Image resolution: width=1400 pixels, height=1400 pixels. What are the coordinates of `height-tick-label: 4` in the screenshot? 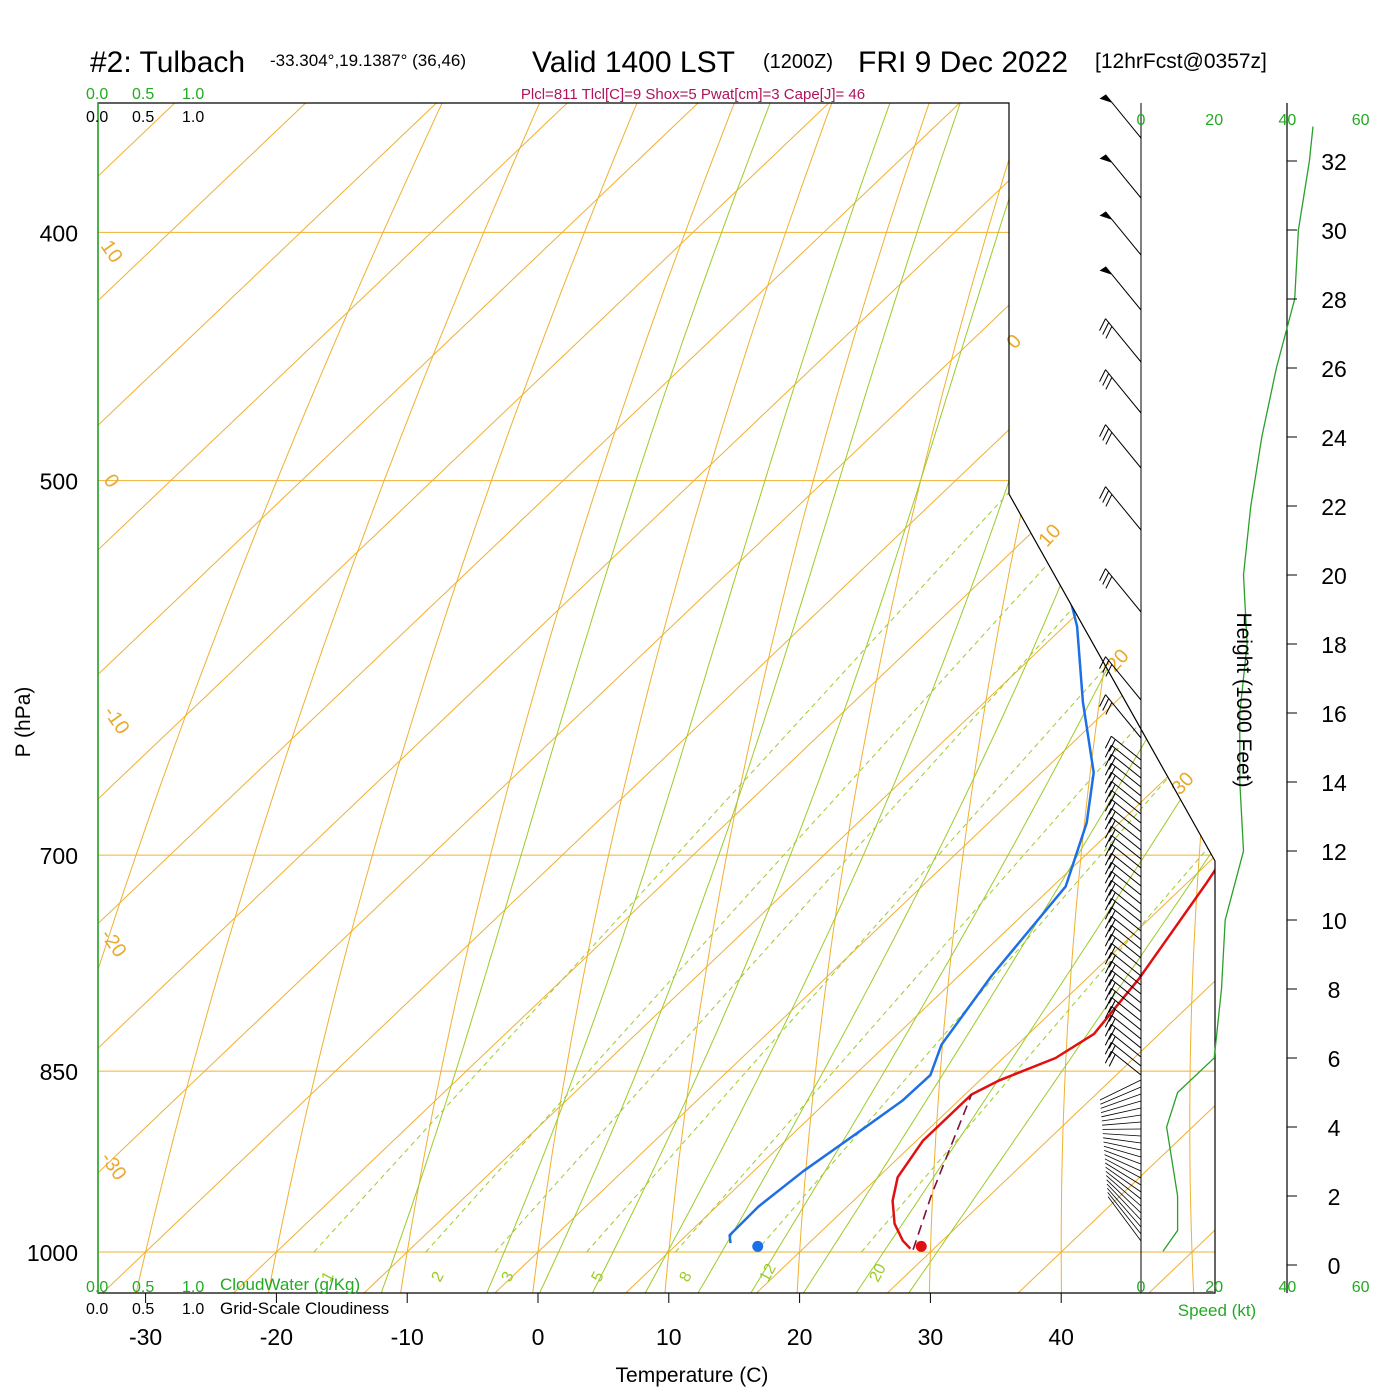 It's located at (1334, 1128).